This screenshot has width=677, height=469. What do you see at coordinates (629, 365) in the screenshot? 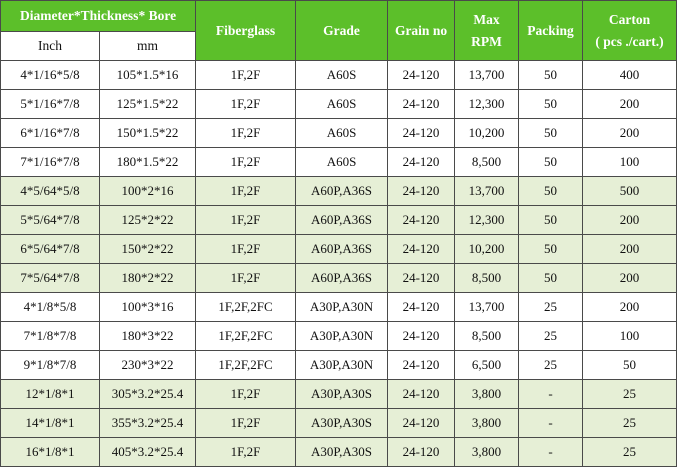
I see `cell-carton: 50` at bounding box center [629, 365].